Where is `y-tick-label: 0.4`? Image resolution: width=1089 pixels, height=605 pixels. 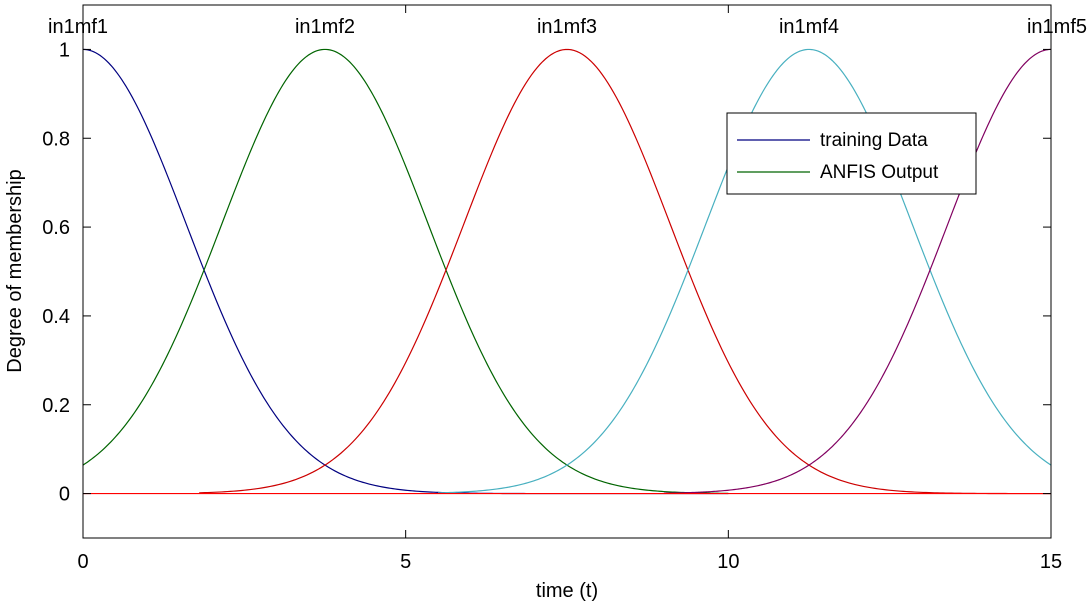 y-tick-label: 0.4 is located at coordinates (56, 317).